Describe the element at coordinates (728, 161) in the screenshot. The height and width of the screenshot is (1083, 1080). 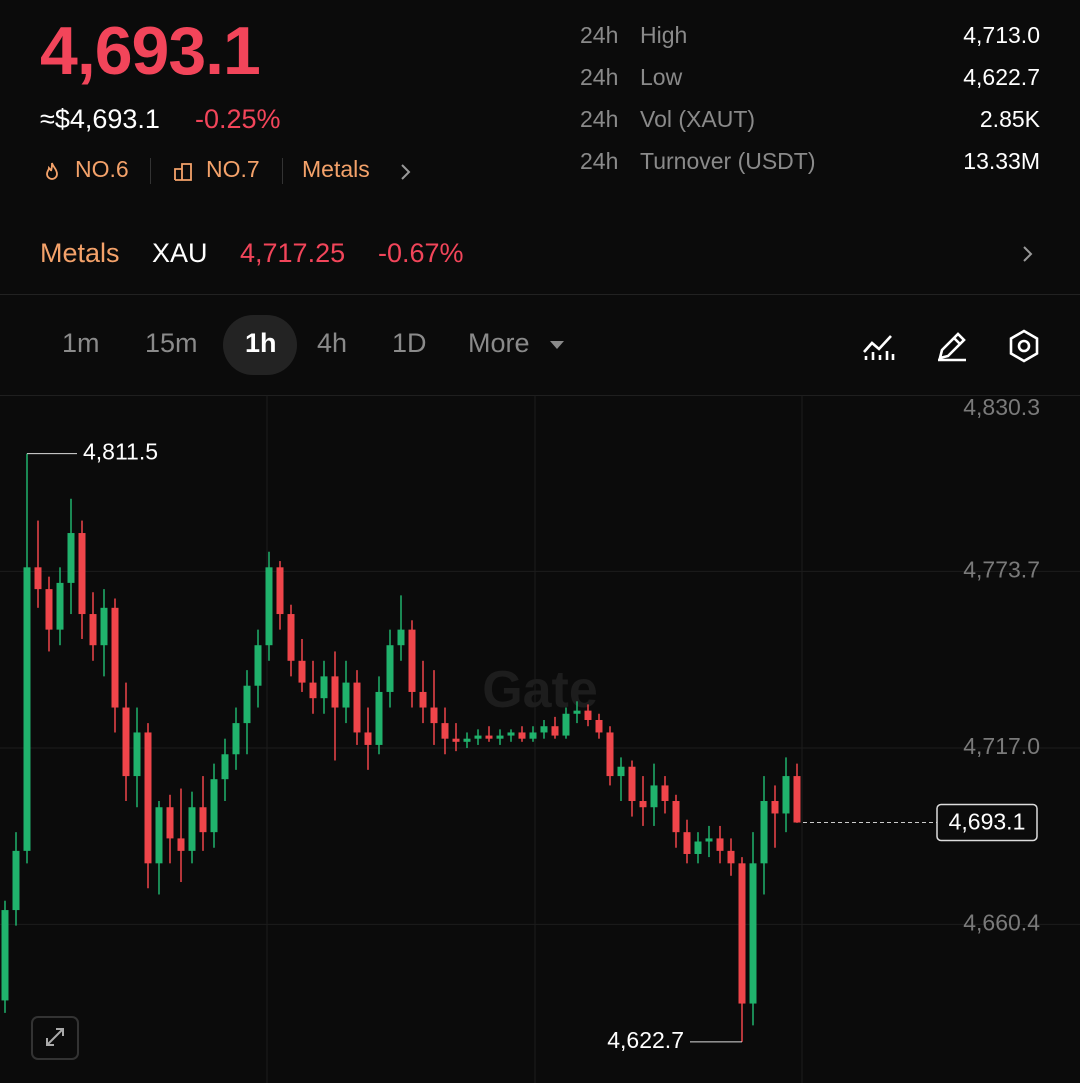
I see `stat-label: Turnover (USDT)` at that location.